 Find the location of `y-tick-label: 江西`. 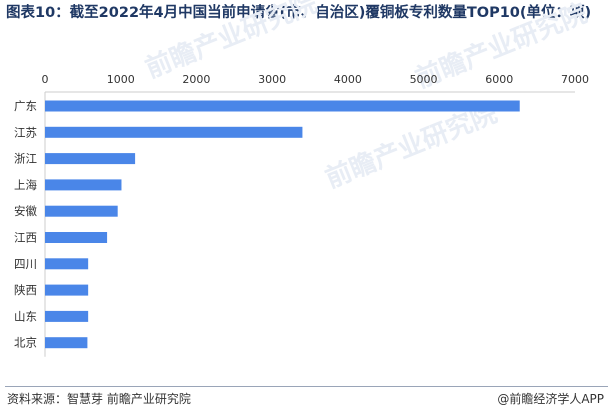

y-tick-label: 江西 is located at coordinates (25, 238).